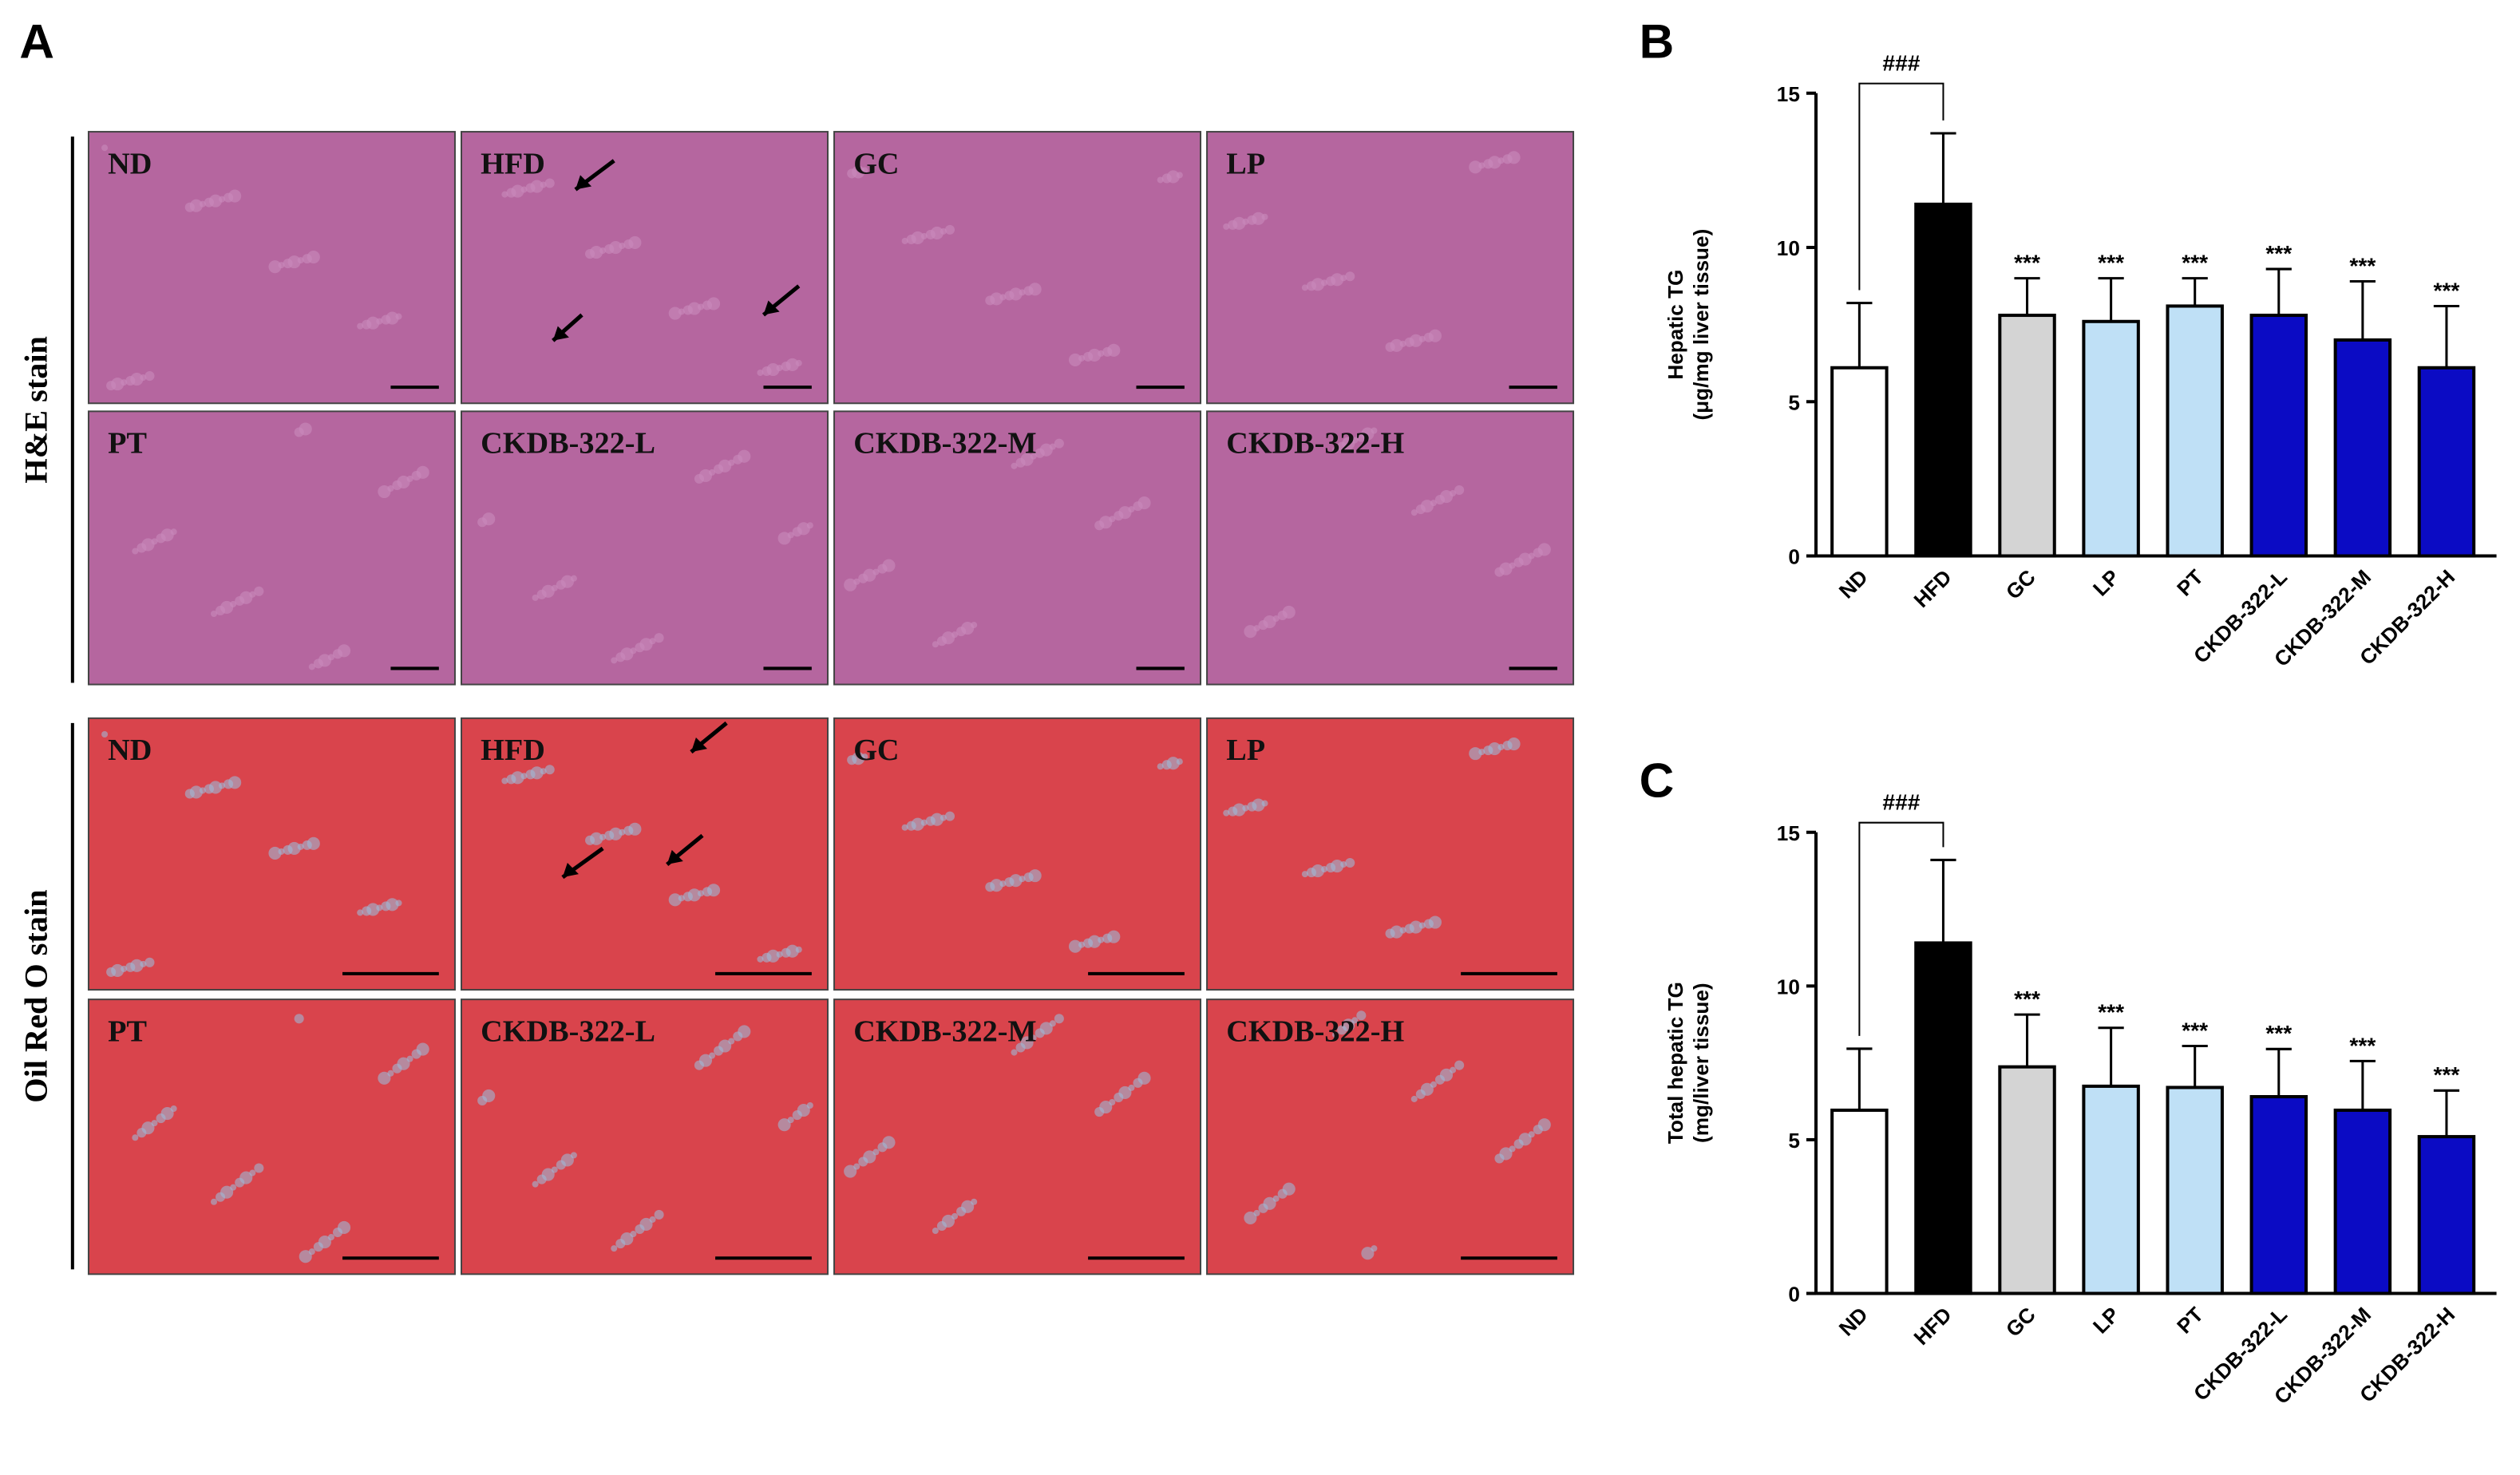 The width and height of the screenshot is (2520, 1475). I want to click on bracket-label: ###, so click(1901, 802).